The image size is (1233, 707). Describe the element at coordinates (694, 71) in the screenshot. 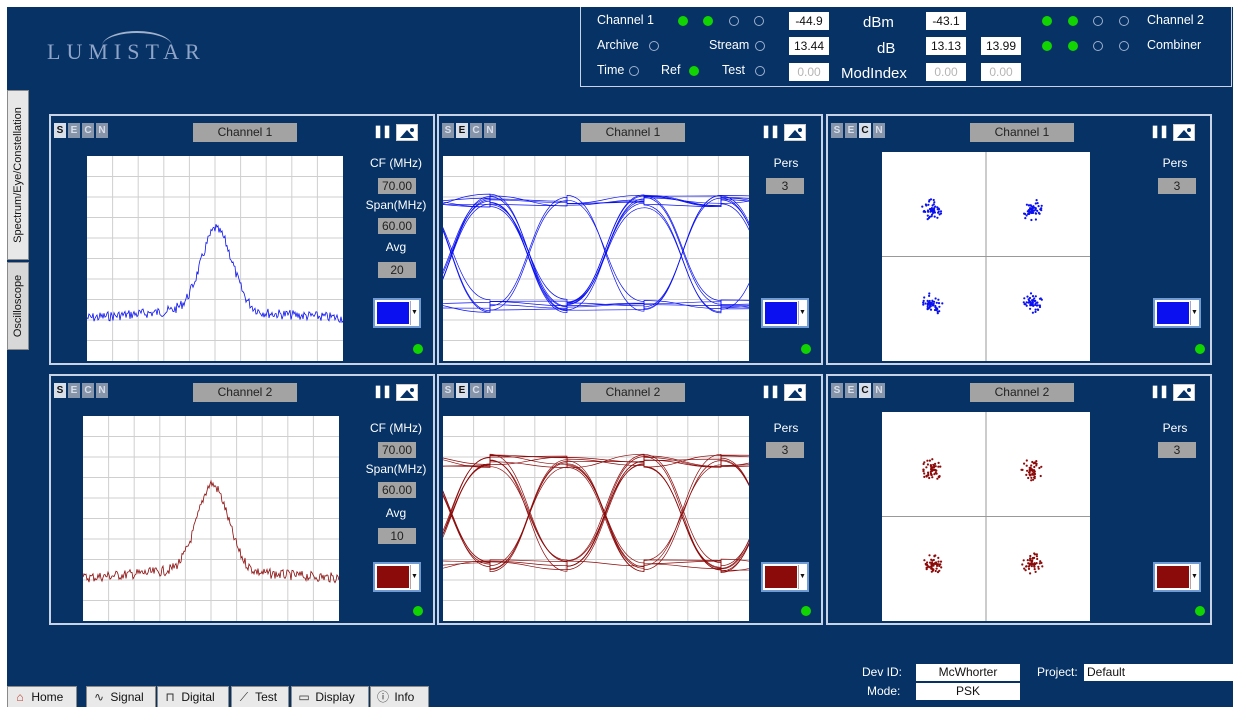

I see `ref-radio` at that location.